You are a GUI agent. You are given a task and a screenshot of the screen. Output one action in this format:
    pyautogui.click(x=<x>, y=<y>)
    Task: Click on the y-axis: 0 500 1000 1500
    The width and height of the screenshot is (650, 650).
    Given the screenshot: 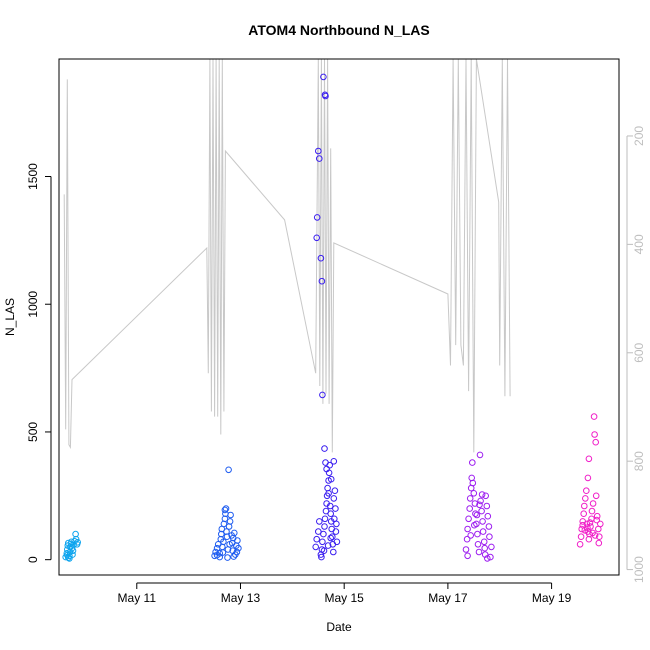 What is the action you would take?
    pyautogui.click(x=39, y=363)
    